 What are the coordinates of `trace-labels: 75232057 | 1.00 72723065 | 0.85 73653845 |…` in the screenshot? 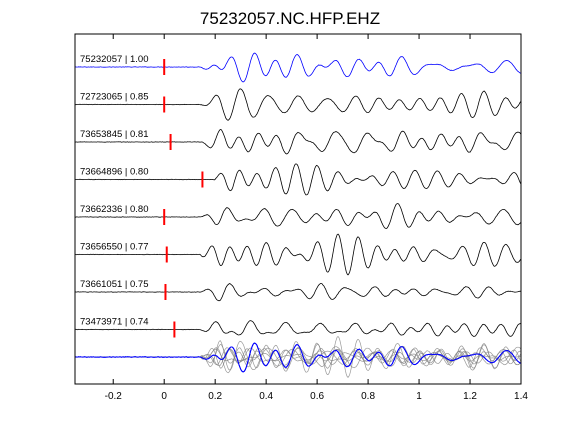 It's located at (114, 191).